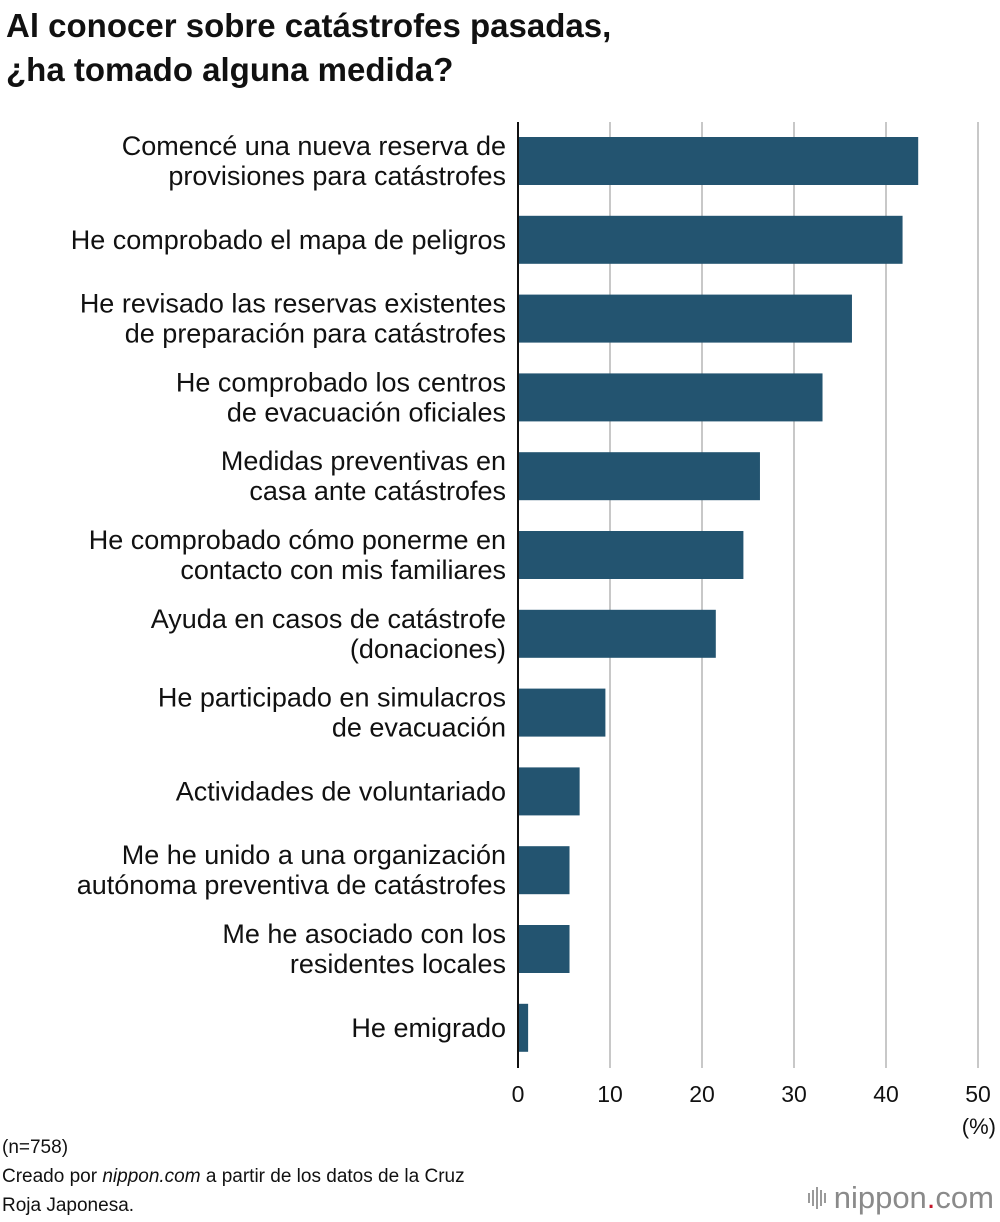  What do you see at coordinates (886, 1094) in the screenshot?
I see `x-tick-label-40: 40` at bounding box center [886, 1094].